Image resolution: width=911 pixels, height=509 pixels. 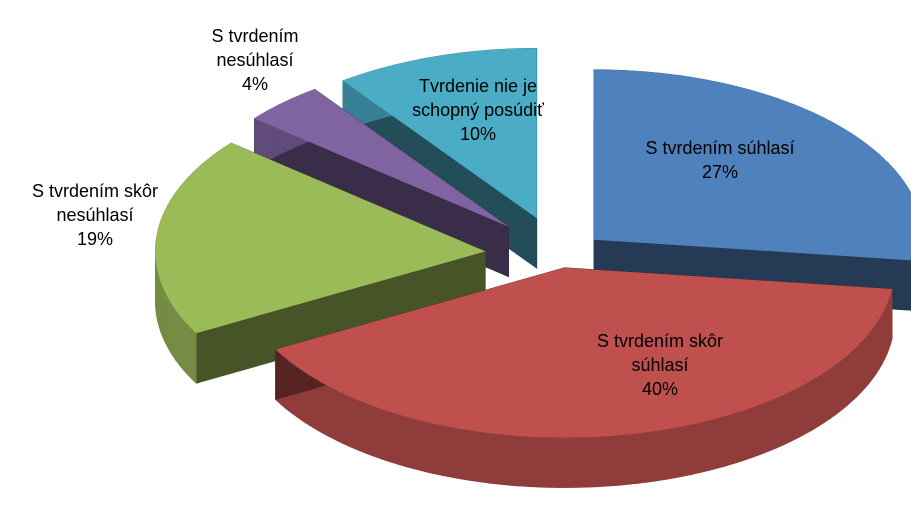 What do you see at coordinates (720, 172) in the screenshot?
I see `percent-label: 27%` at bounding box center [720, 172].